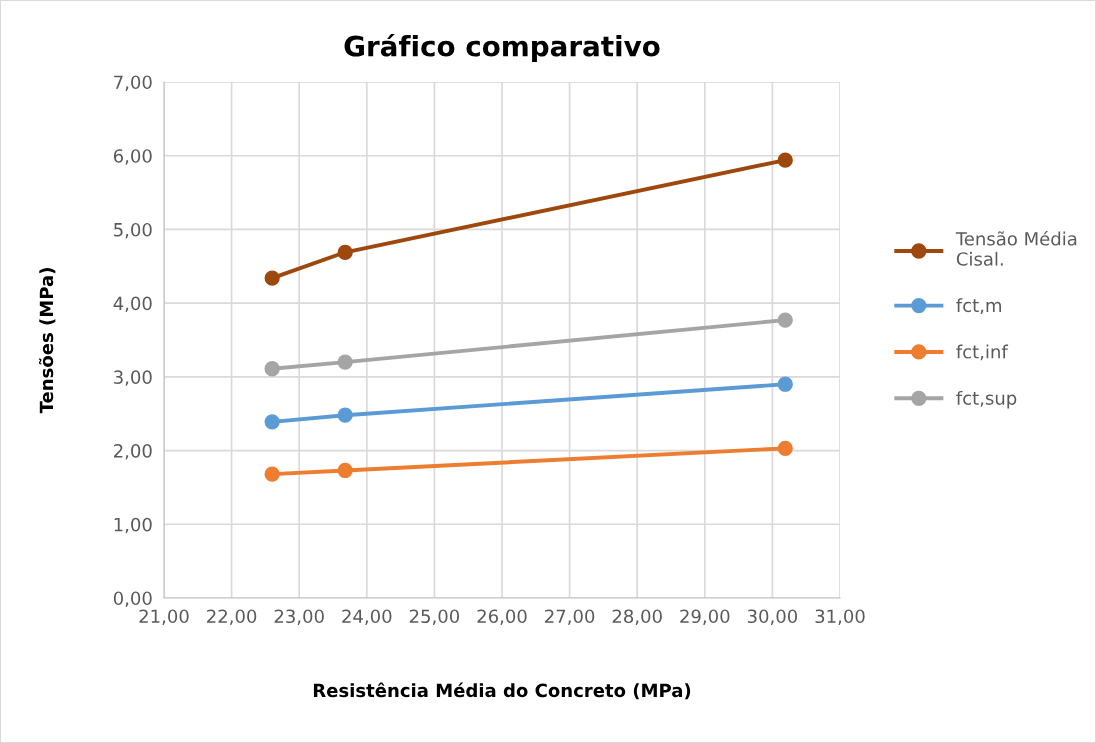  I want to click on y-axis-title: Tensões (MPa), so click(47, 341).